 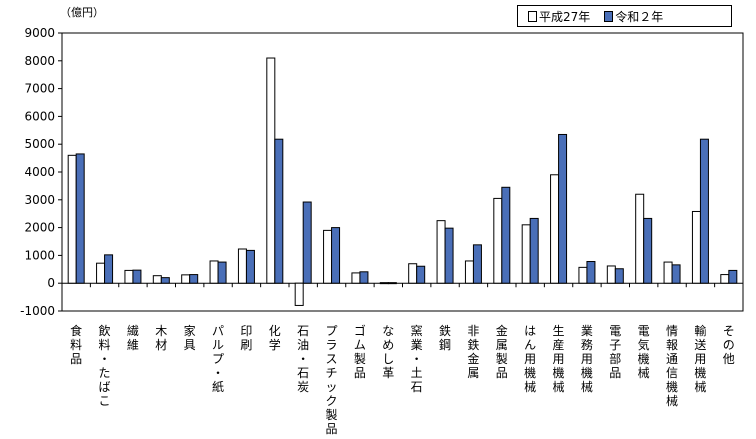 What do you see at coordinates (587, 359) in the screenshot?
I see `x-tick-label: 業務用機械` at bounding box center [587, 359].